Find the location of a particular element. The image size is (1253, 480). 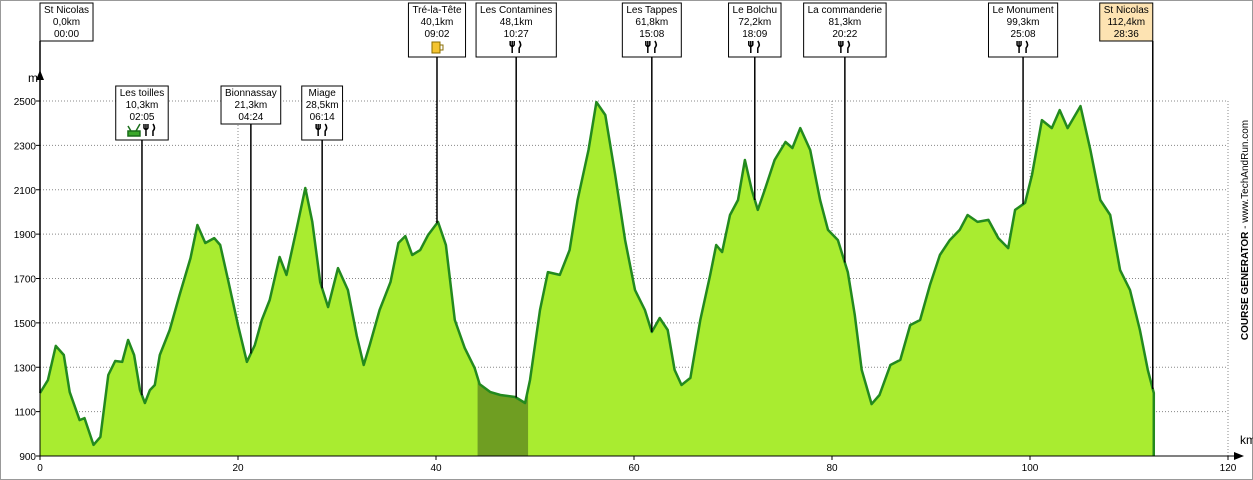

waypoint-time: 18:09 is located at coordinates (754, 34).